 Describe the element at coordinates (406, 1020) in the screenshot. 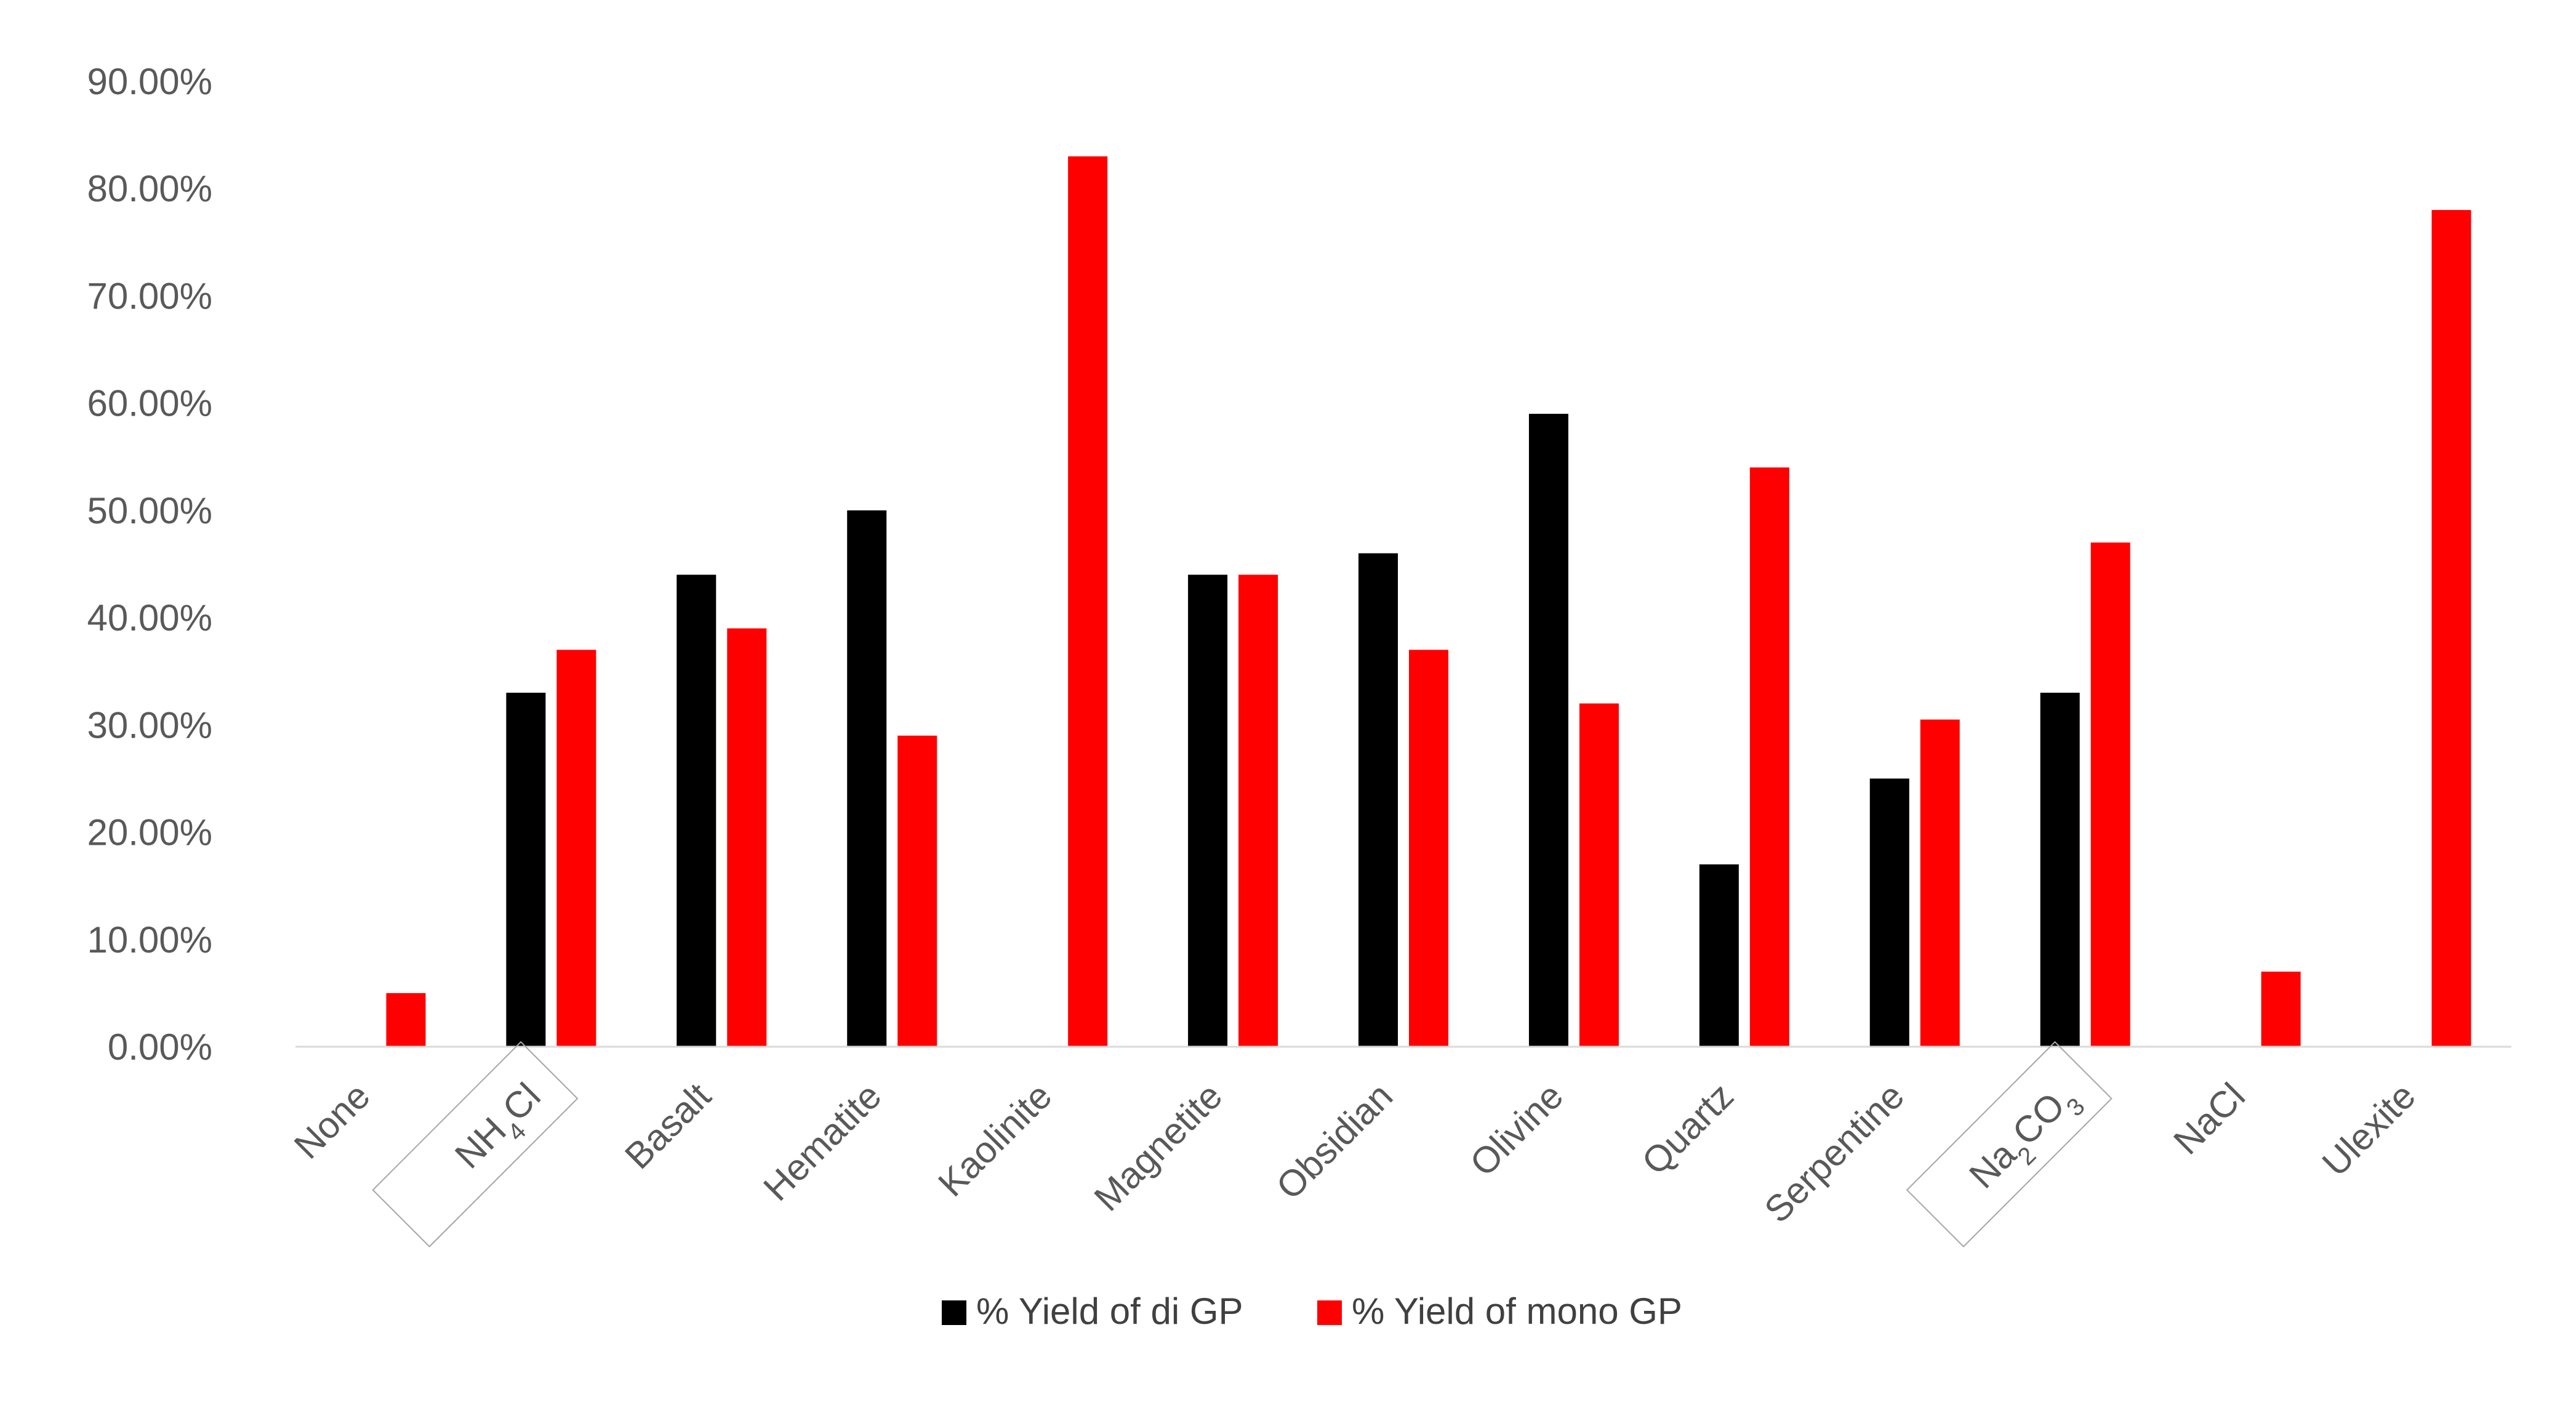

I see `bar-mono-none` at that location.